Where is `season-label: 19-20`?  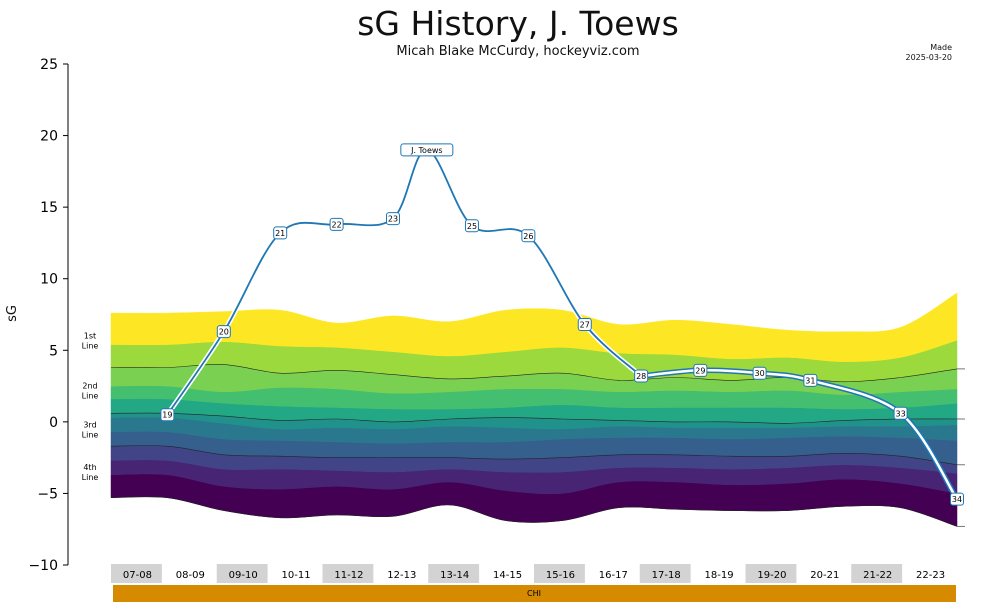 season-label: 19-20 is located at coordinates (771, 575).